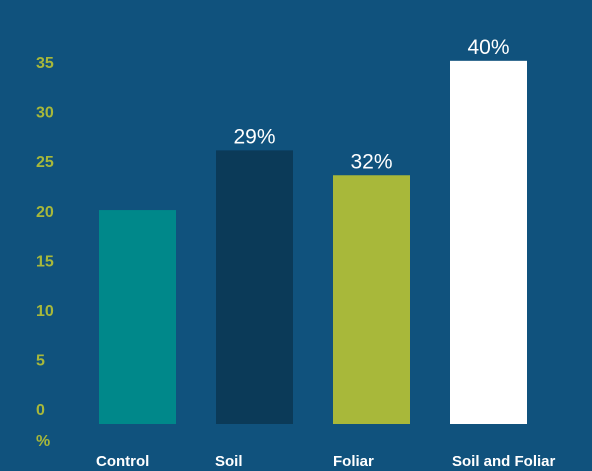 The width and height of the screenshot is (592, 471). Describe the element at coordinates (371, 104) in the screenshot. I see `data-labels: 29% 32% 40%` at that location.